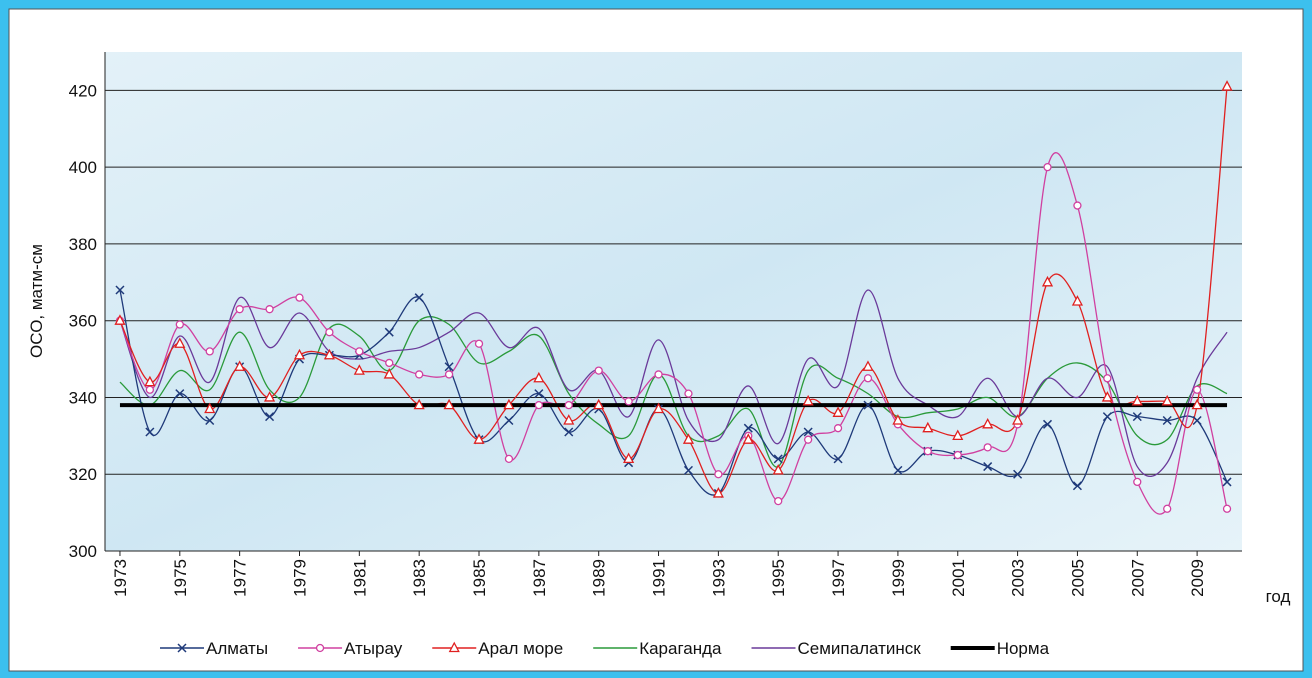  Describe the element at coordinates (83, 321) in the screenshot. I see `y-tick-label: 360` at that location.